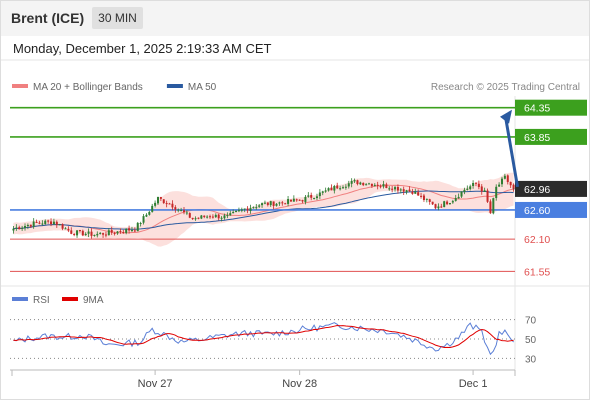  Describe the element at coordinates (537, 190) in the screenshot. I see `last-price-label: 62.96` at that location.